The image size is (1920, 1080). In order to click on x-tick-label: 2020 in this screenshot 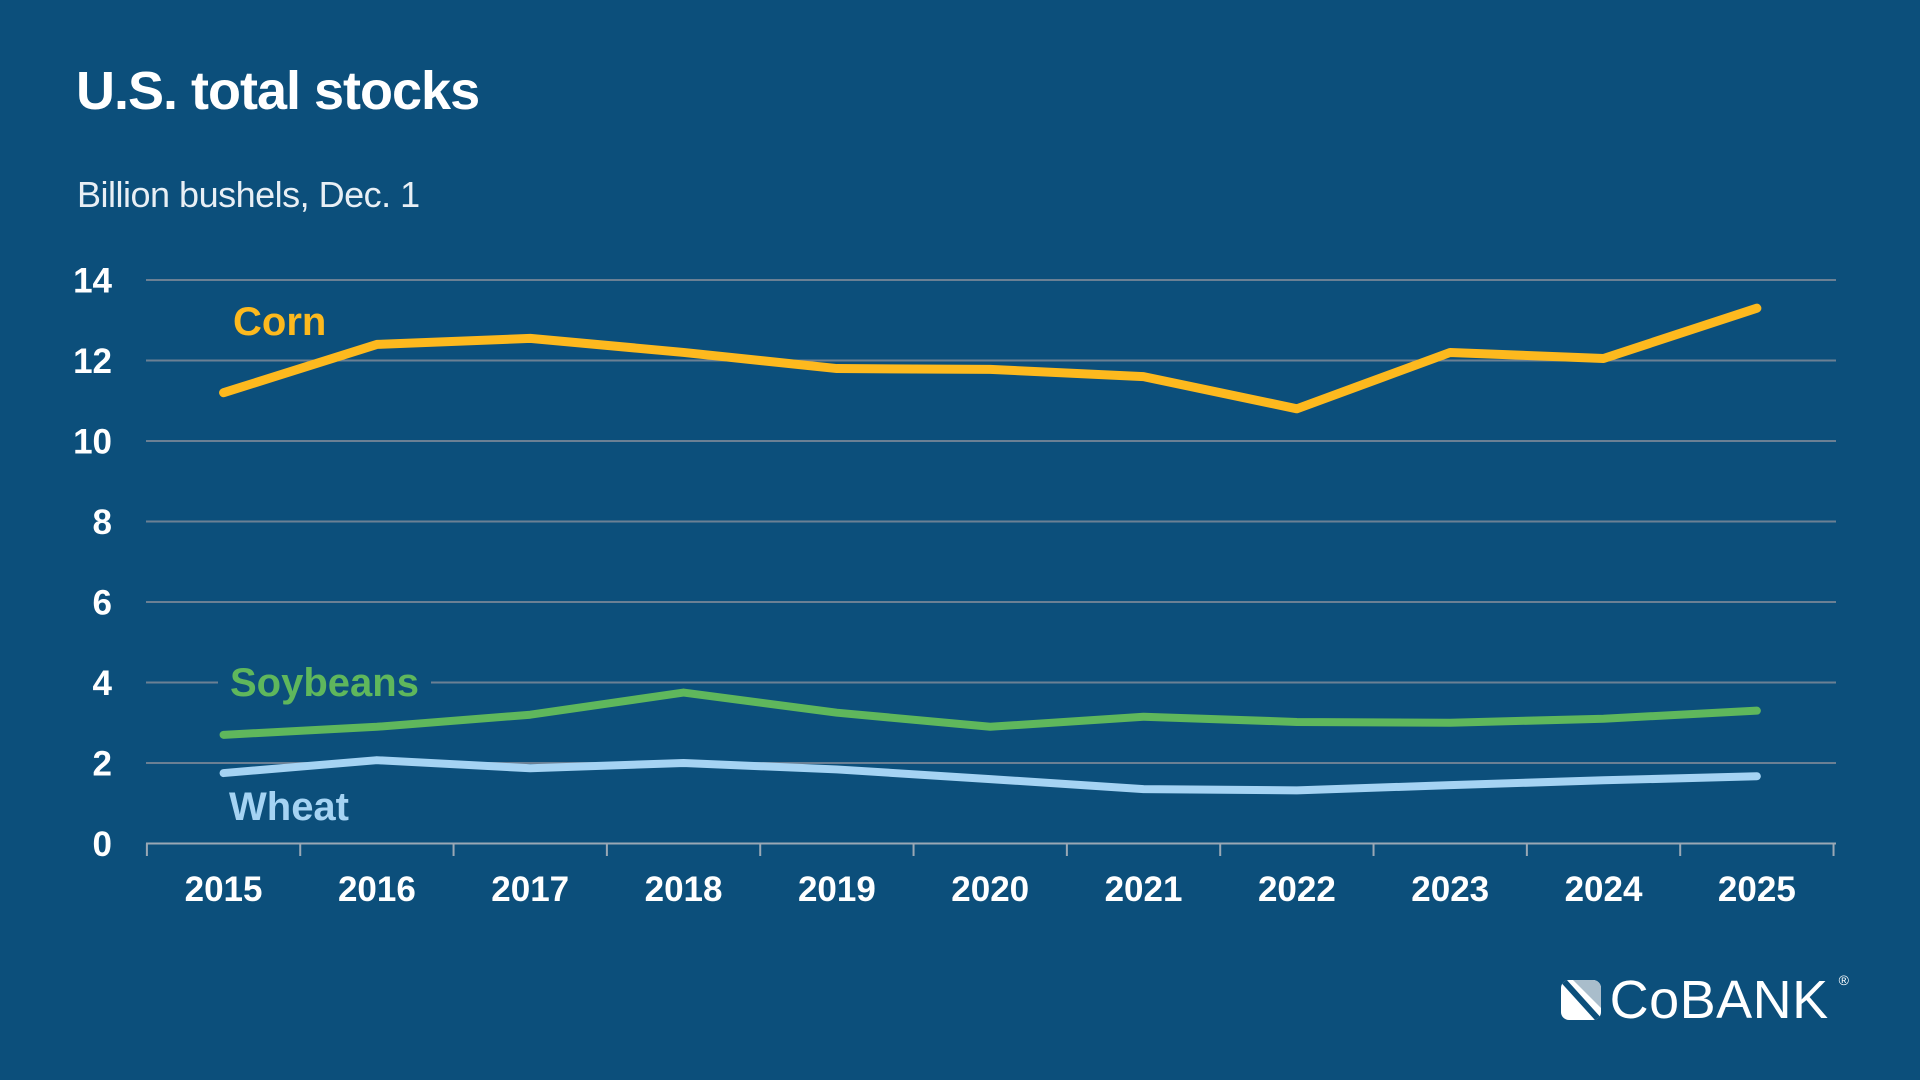, I will do `click(990, 889)`.